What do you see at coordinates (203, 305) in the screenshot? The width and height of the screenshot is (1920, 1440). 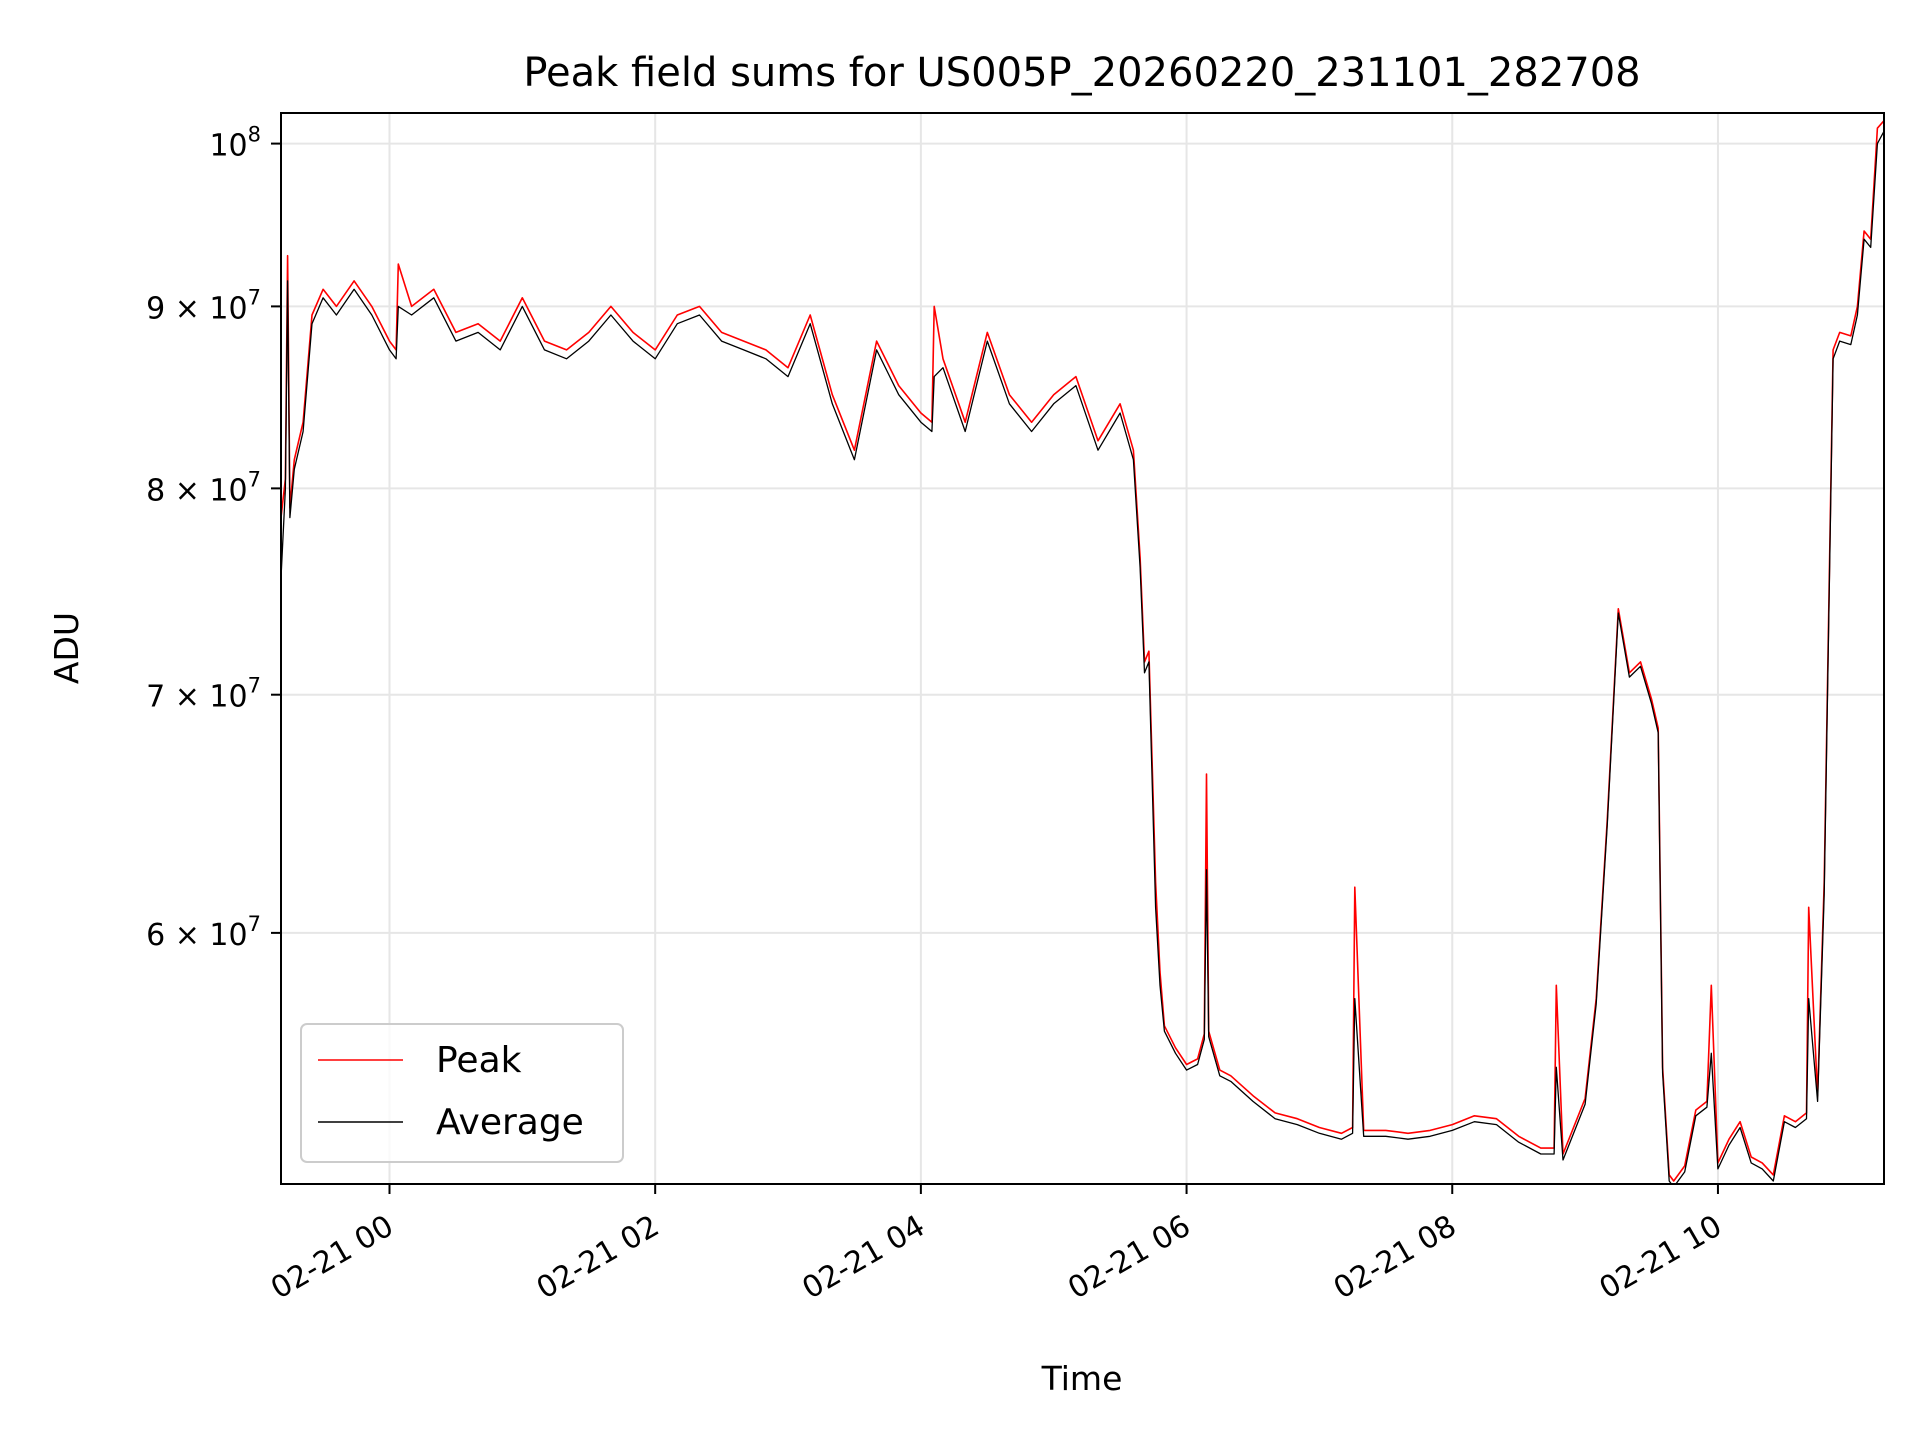 I see `y-tick-label: 9 × 107` at bounding box center [203, 305].